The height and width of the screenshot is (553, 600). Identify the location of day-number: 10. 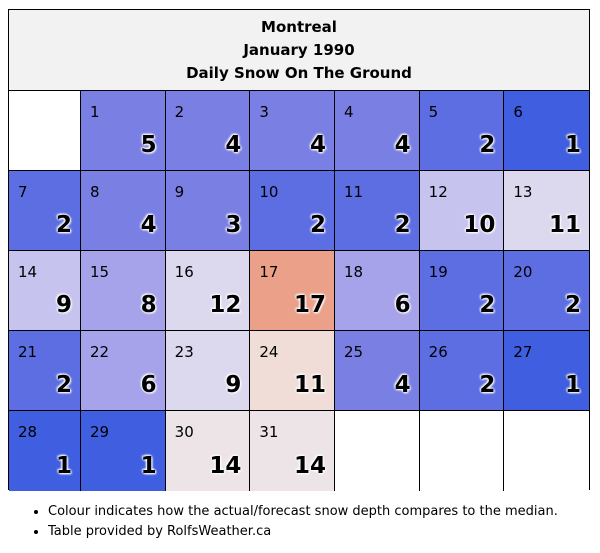
(269, 192).